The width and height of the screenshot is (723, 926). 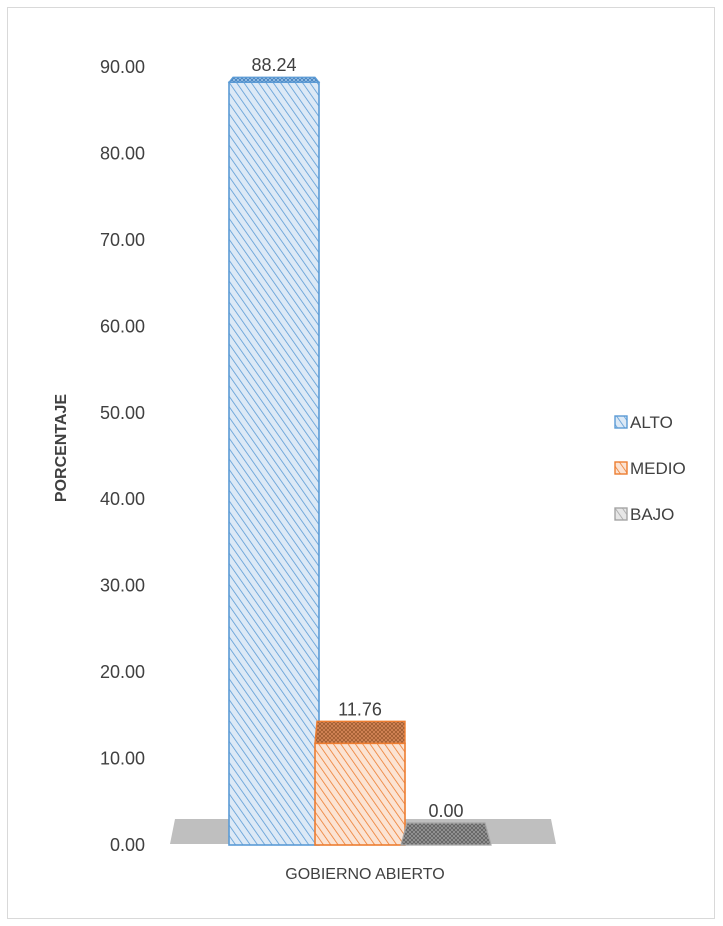 I want to click on legend-label-alto: ALTO, so click(x=651, y=422).